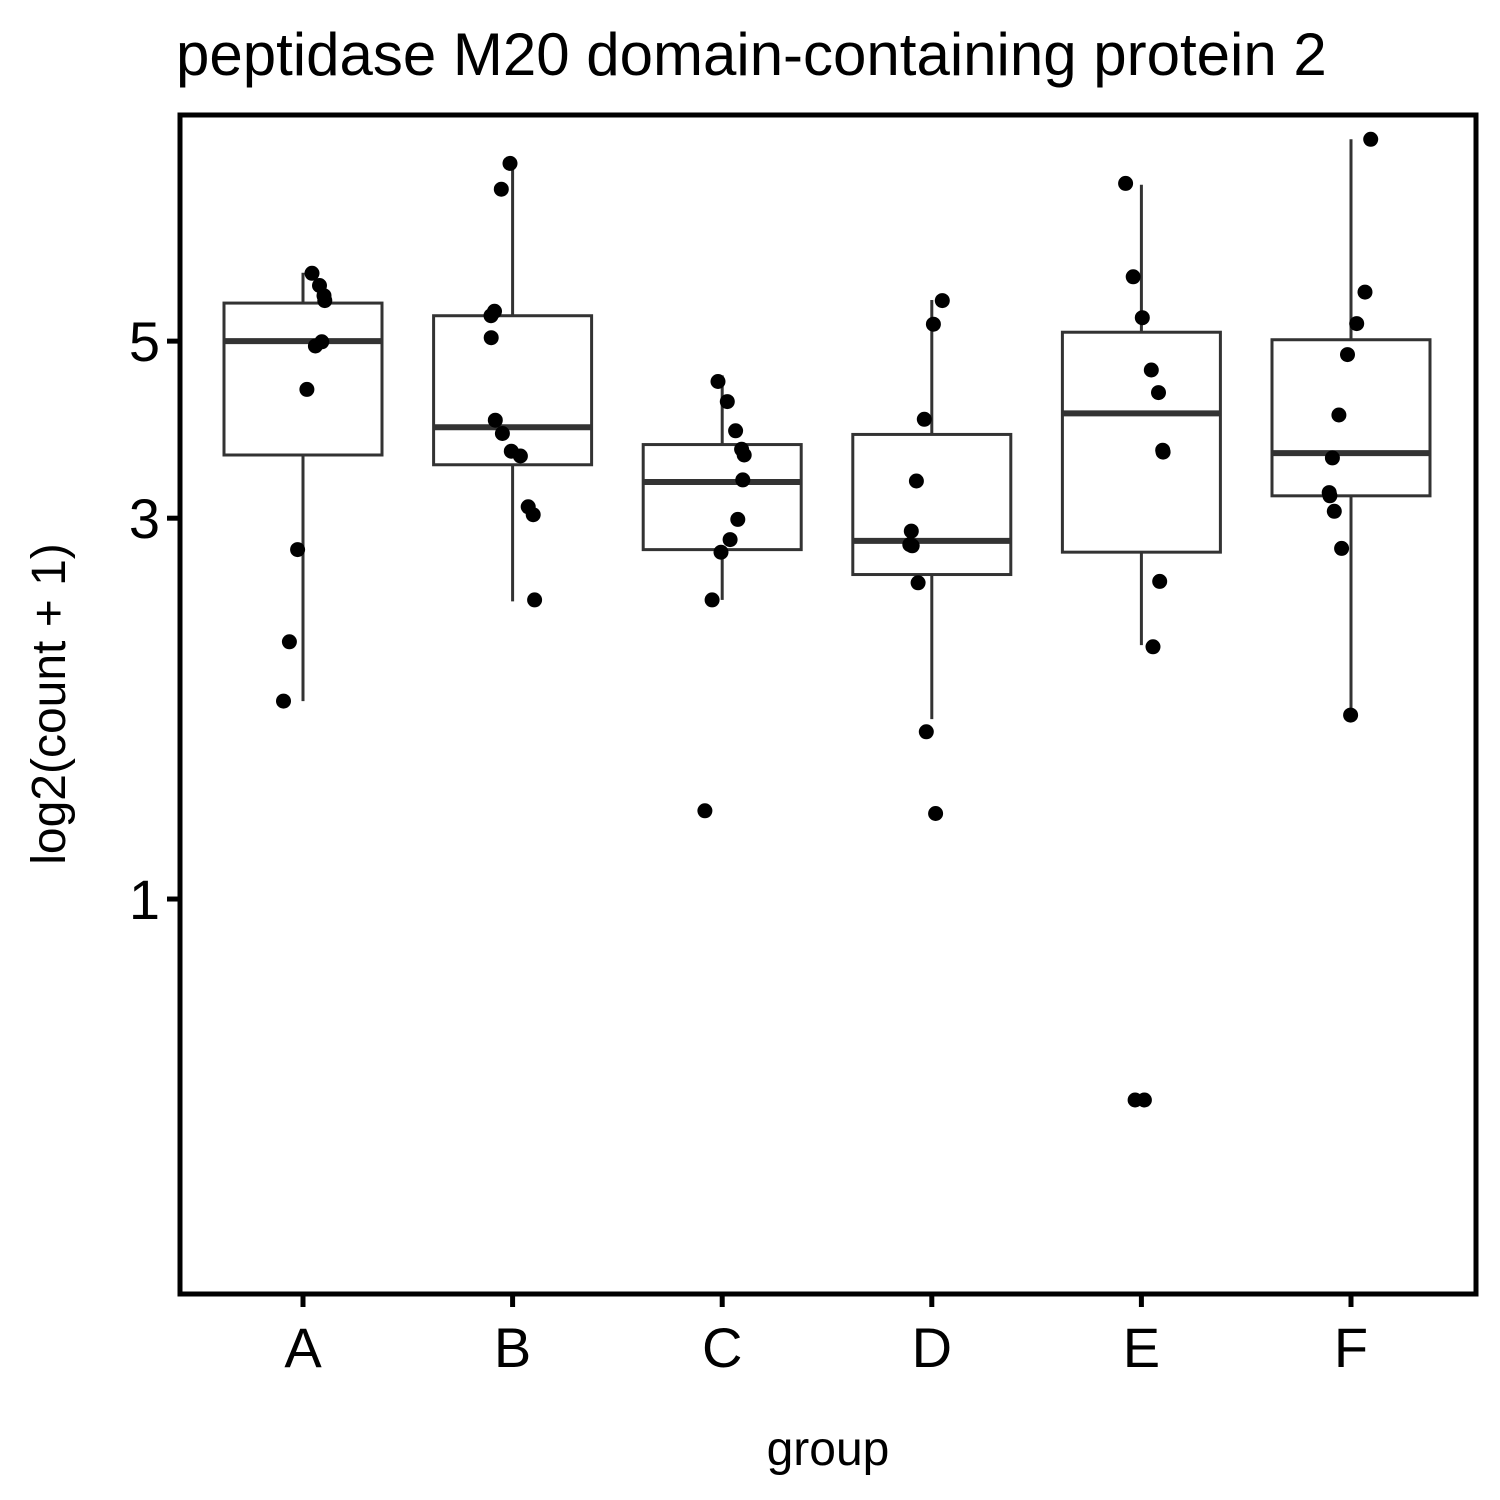  What do you see at coordinates (1141, 1347) in the screenshot?
I see `x-tick-label: E` at bounding box center [1141, 1347].